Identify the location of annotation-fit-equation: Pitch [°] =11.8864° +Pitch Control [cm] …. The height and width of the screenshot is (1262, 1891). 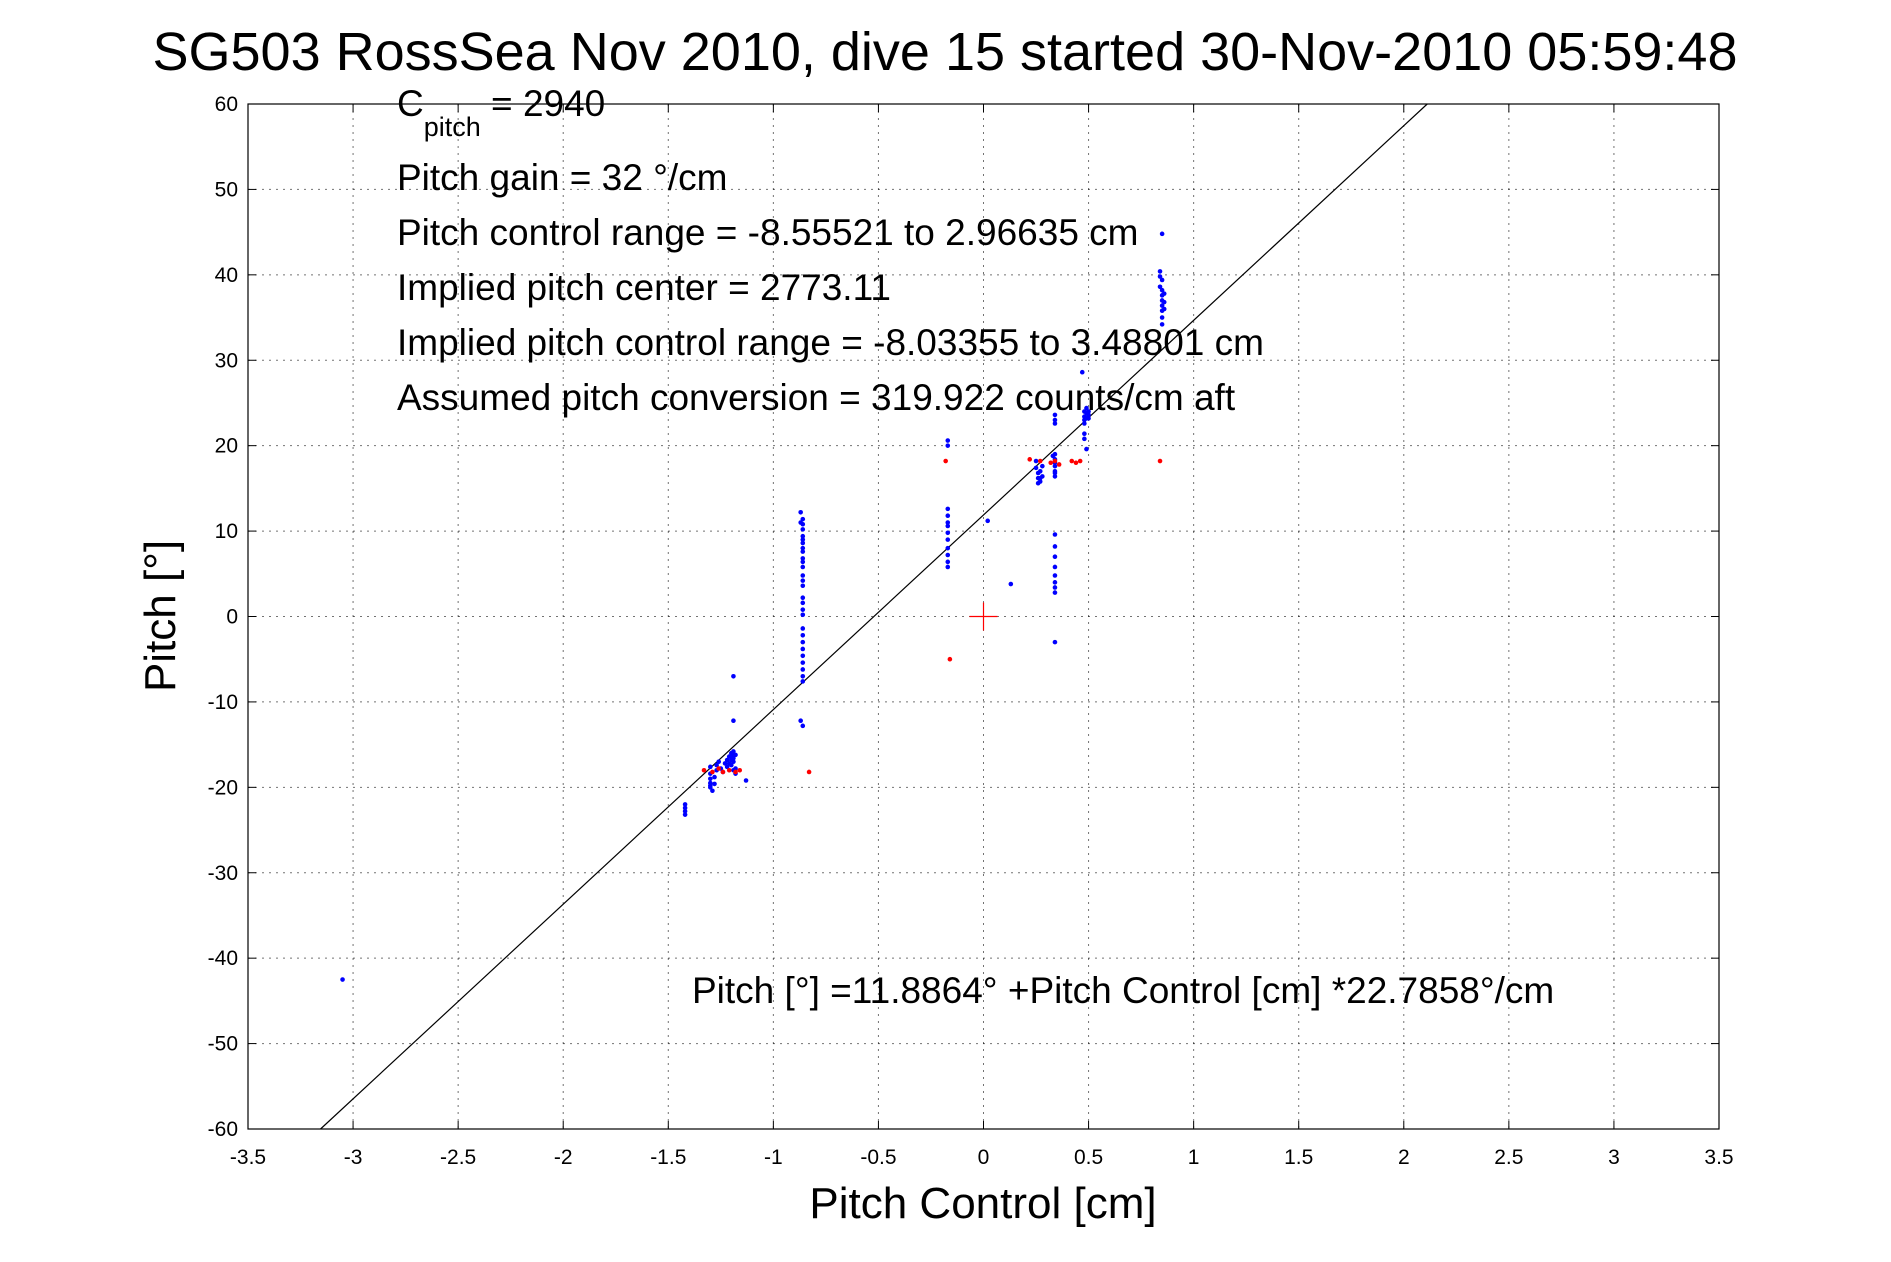
(1123, 990).